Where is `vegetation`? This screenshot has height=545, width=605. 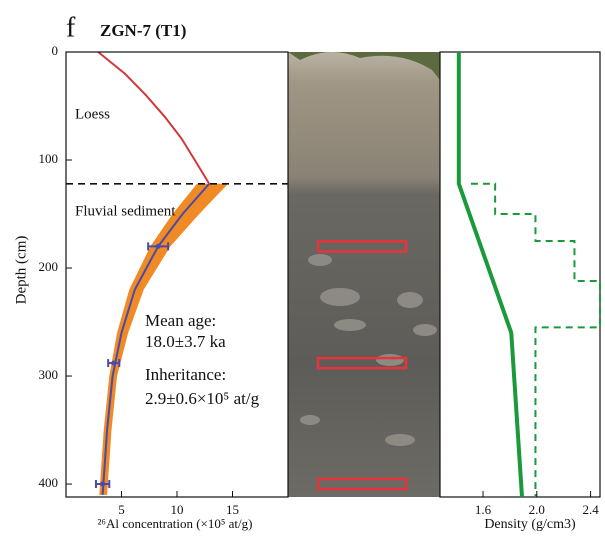 vegetation is located at coordinates (364, 65).